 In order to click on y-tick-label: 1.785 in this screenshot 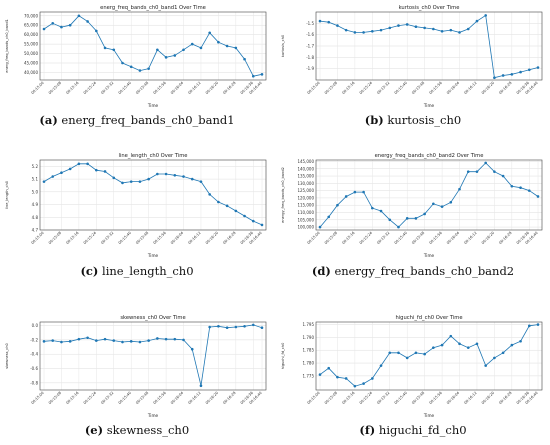, I will do `click(309, 350)`.